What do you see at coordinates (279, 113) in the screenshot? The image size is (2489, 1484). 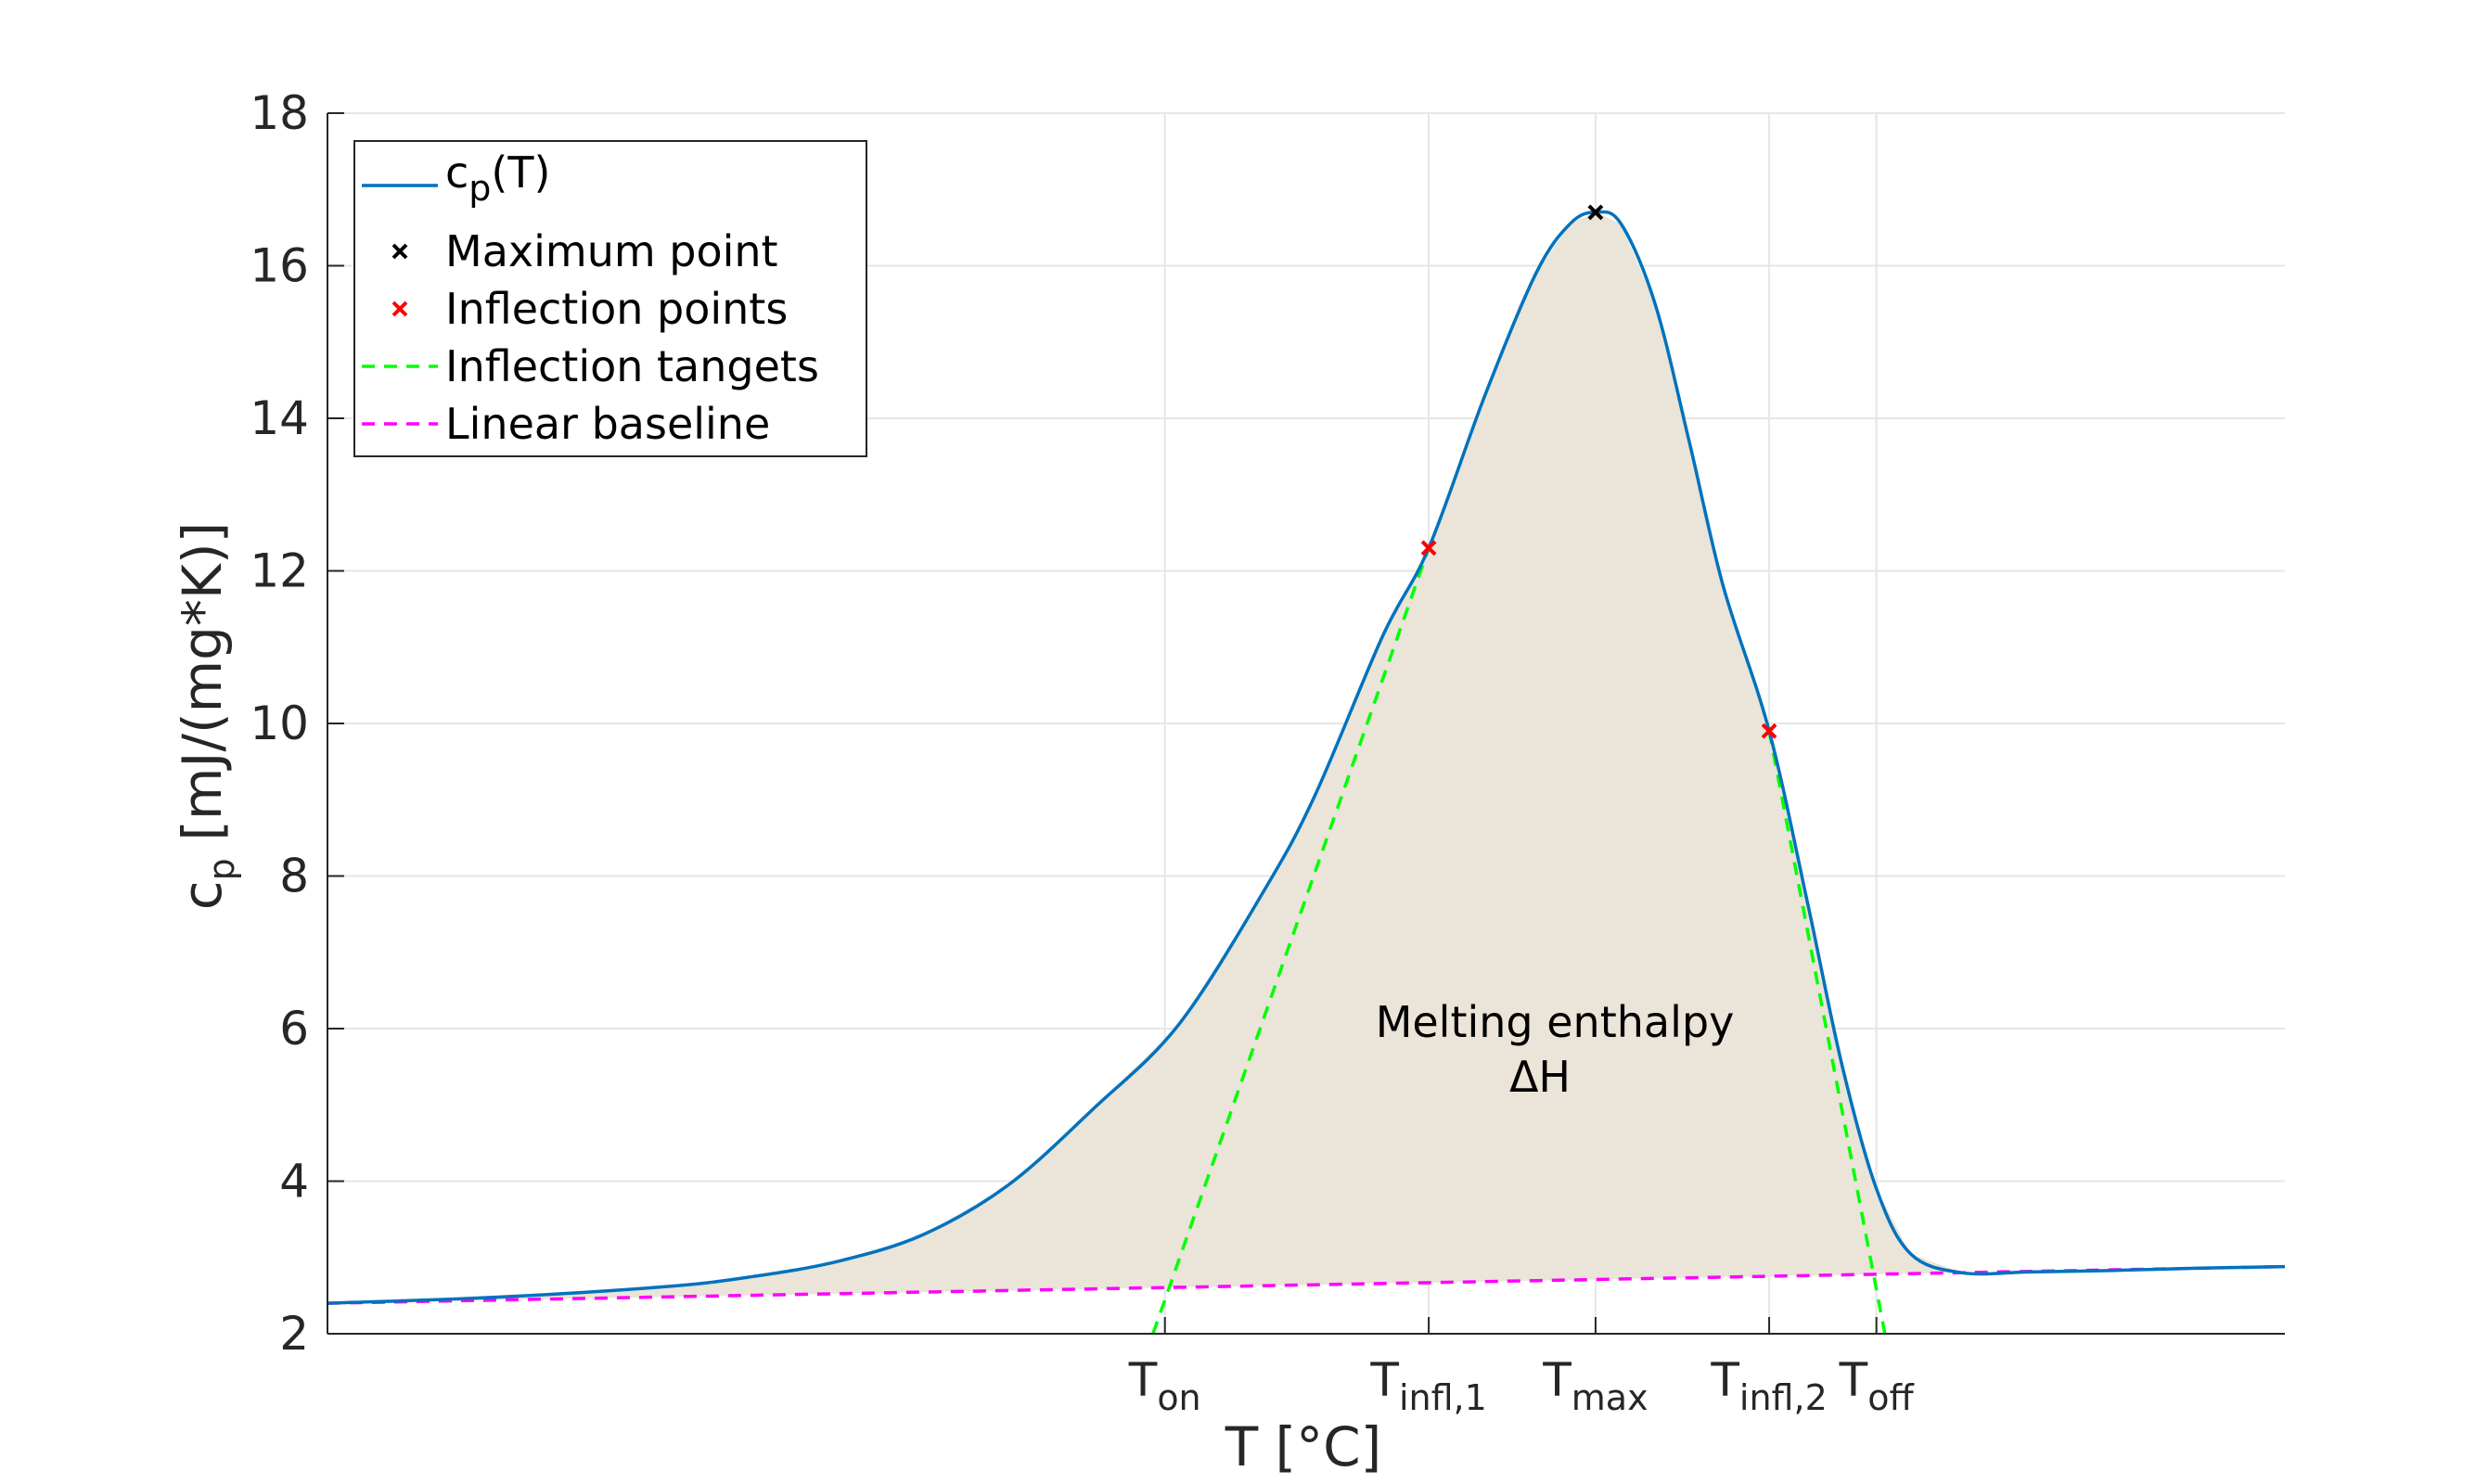 I see `y-tick-label: 18` at bounding box center [279, 113].